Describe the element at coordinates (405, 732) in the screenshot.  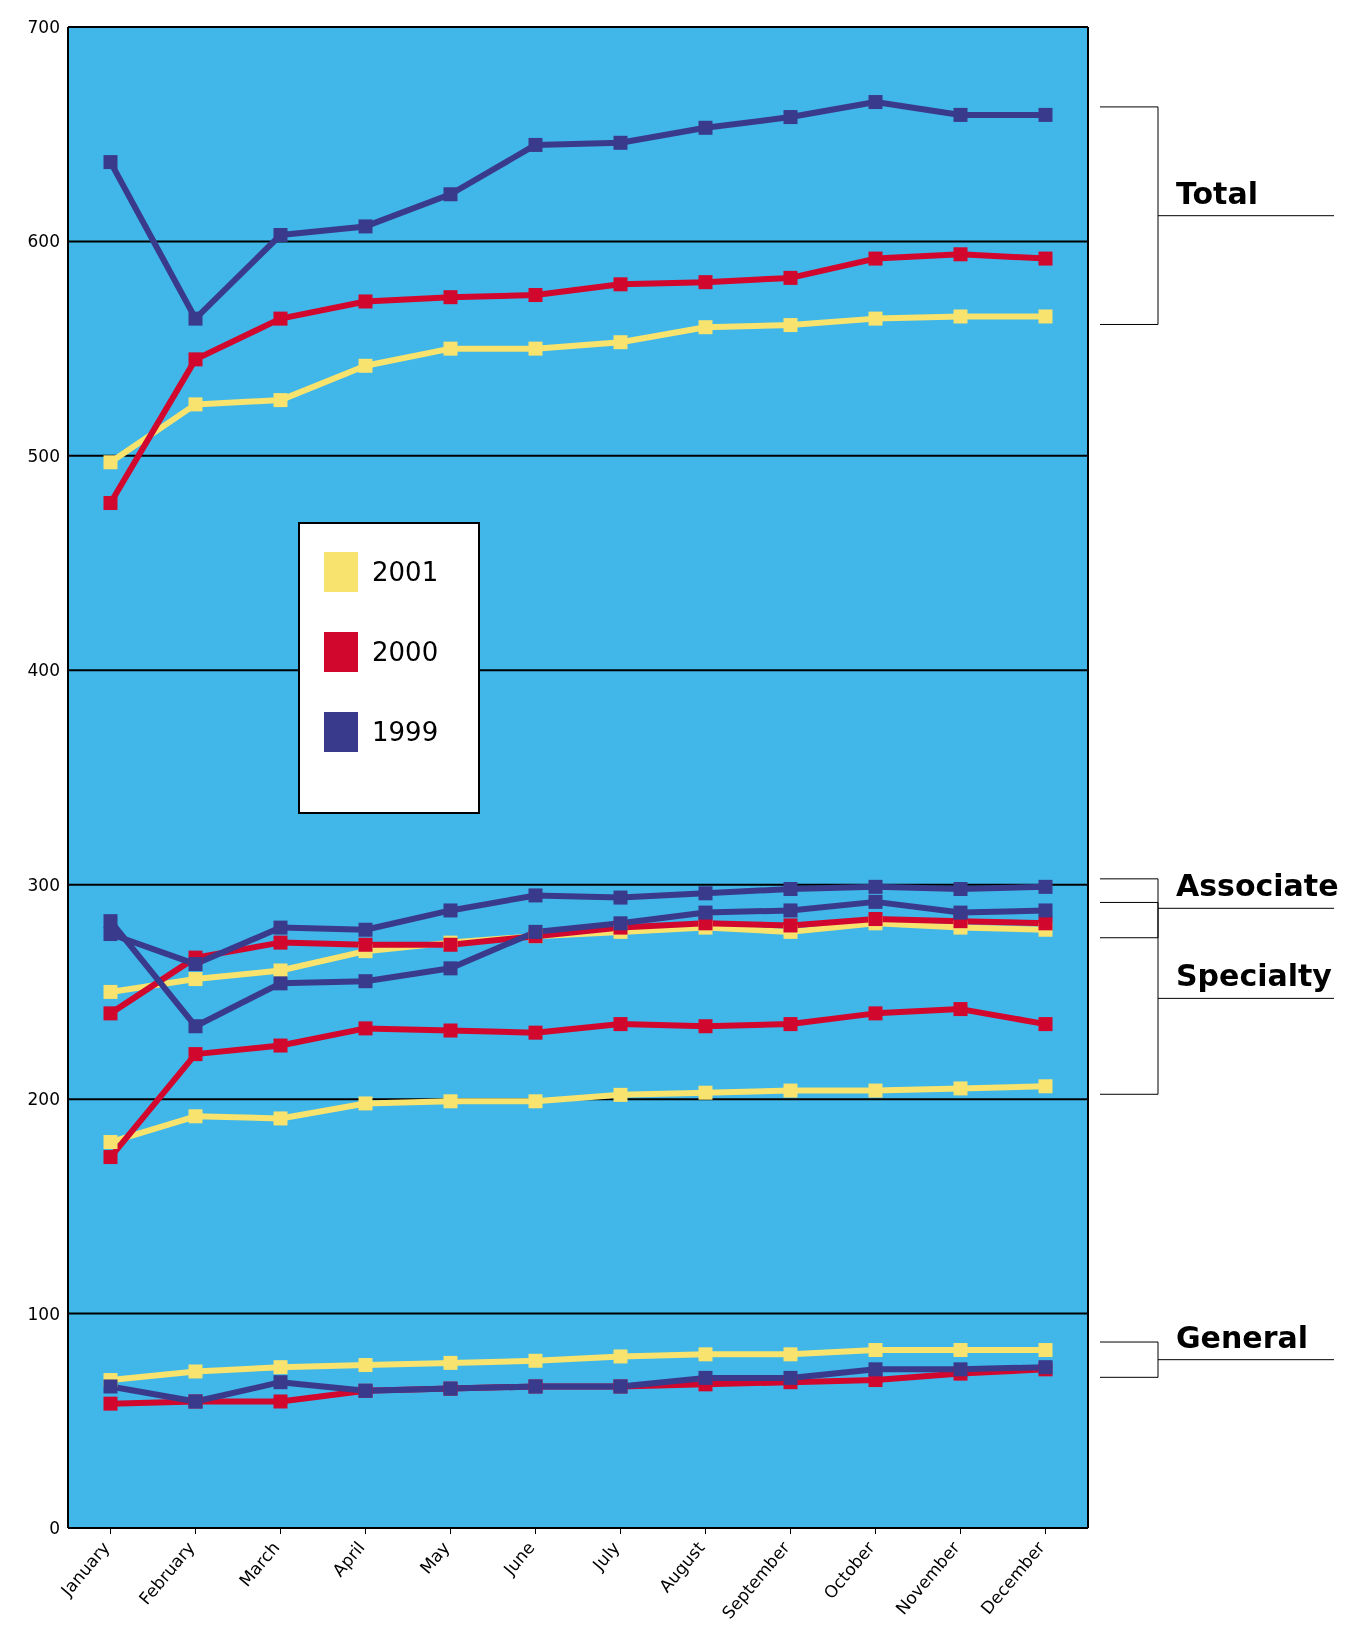
I see `legend-label: 1999` at that location.